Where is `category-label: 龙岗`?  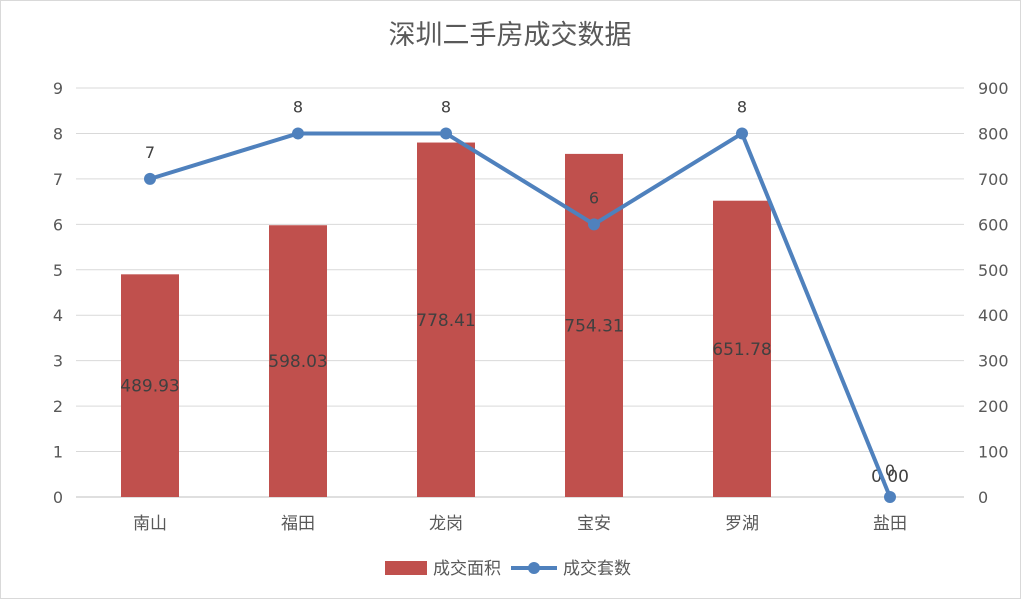
category-label: 龙岗 is located at coordinates (446, 524).